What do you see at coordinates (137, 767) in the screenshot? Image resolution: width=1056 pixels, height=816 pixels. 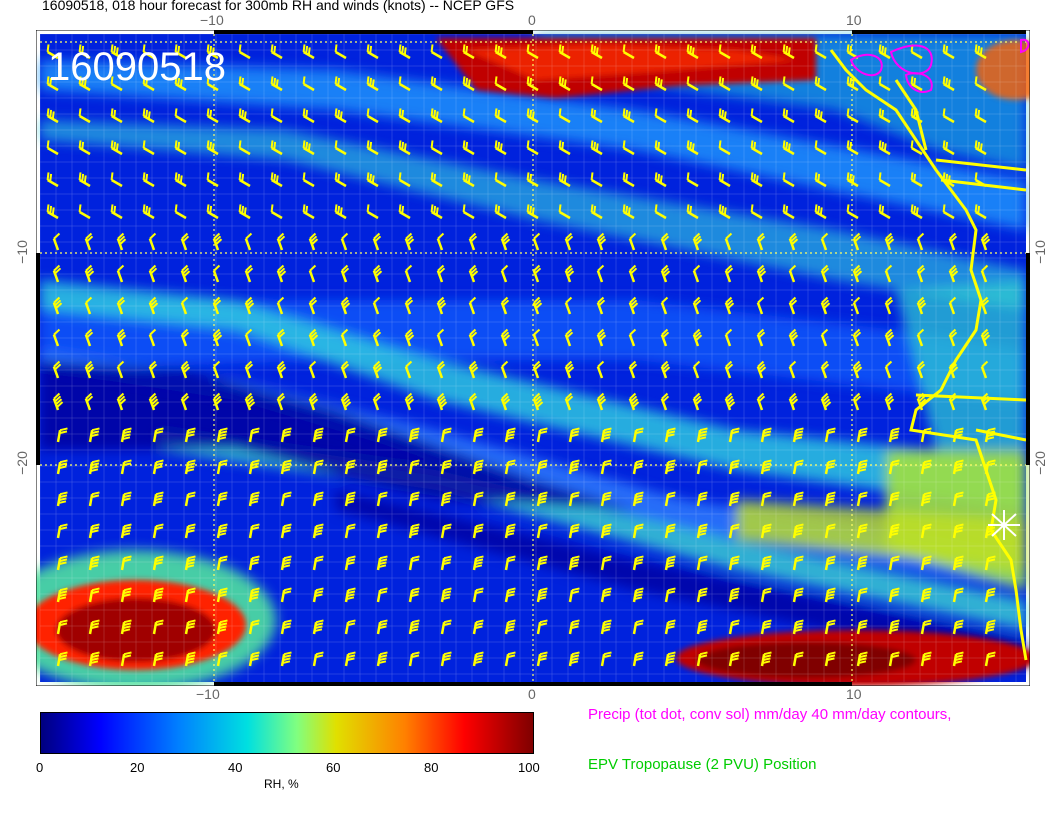 I see `colorbar-tick-20: 20` at bounding box center [137, 767].